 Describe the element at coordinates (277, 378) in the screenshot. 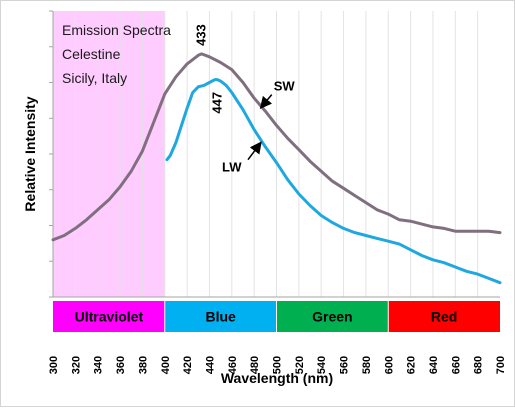

I see `x-axis-title: Wavelength (nm)` at that location.